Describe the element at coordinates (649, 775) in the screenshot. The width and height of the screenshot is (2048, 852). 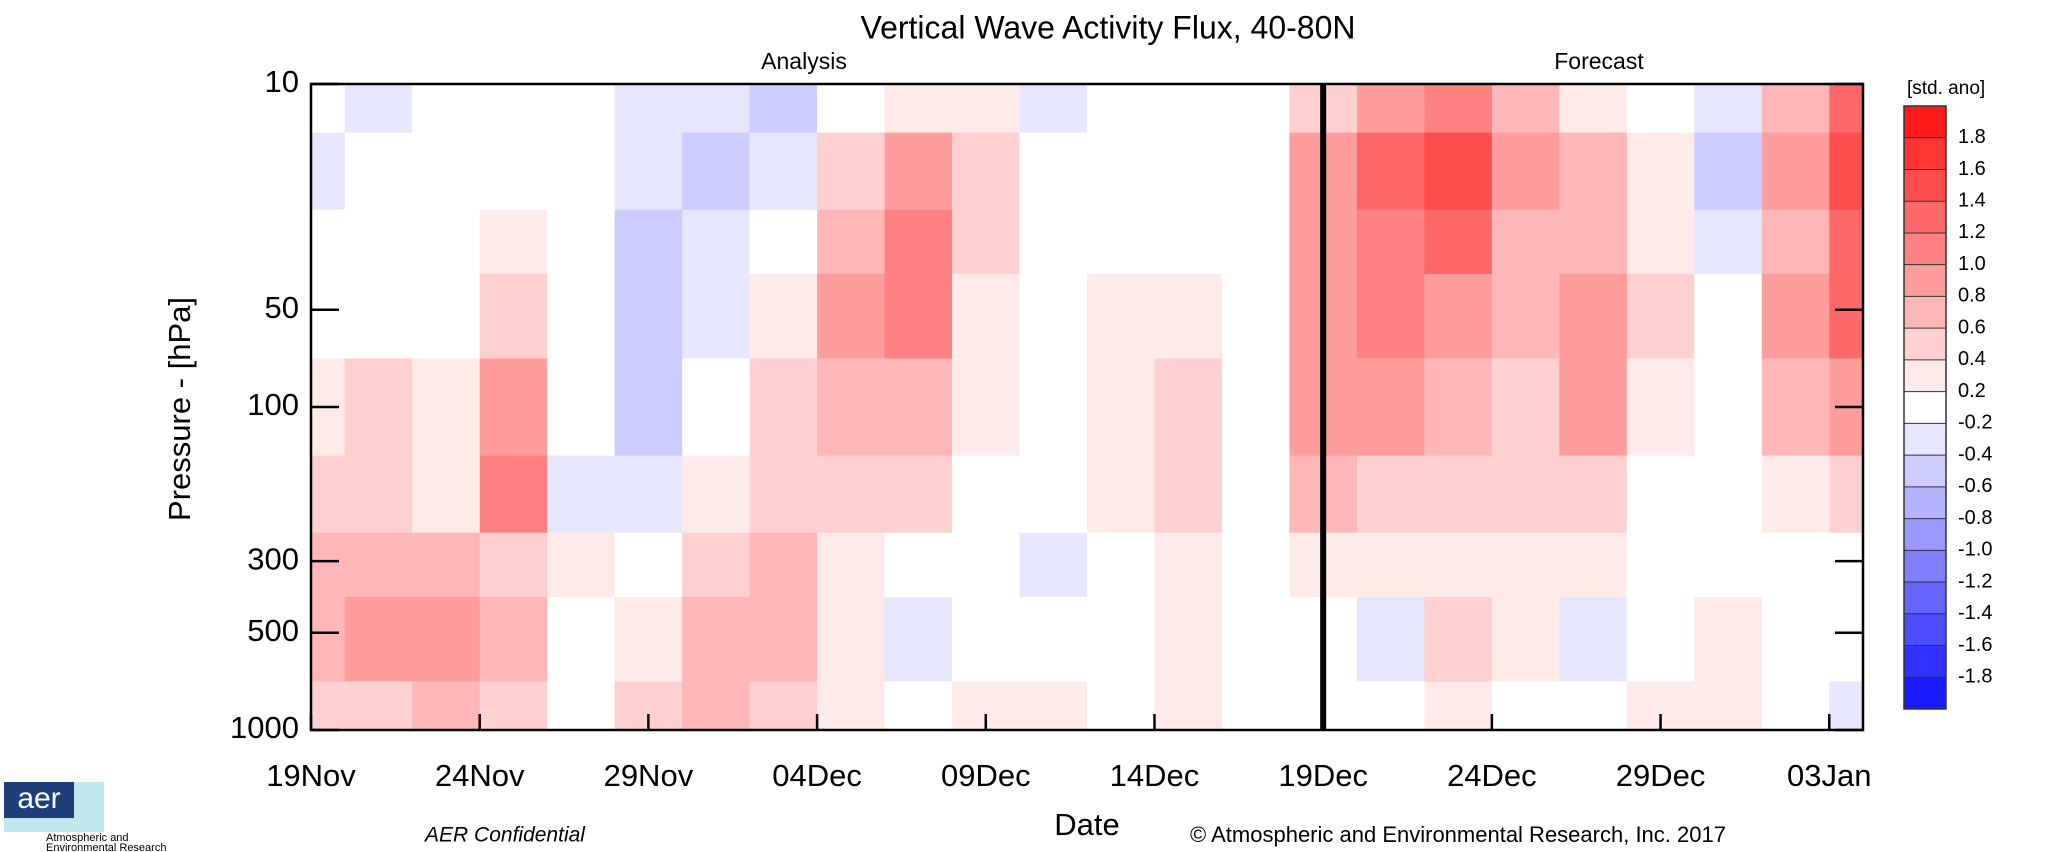
I see `x-tick-label: 29Nov` at that location.